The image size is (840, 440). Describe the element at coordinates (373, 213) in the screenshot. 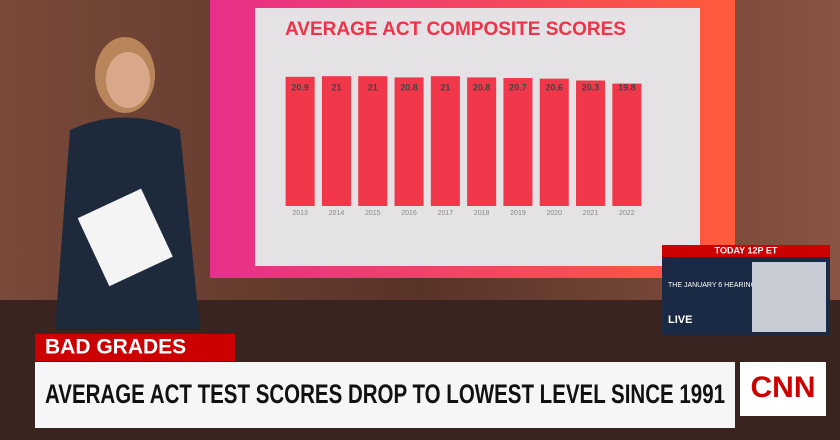

I see `x-tick-label: 2015` at that location.